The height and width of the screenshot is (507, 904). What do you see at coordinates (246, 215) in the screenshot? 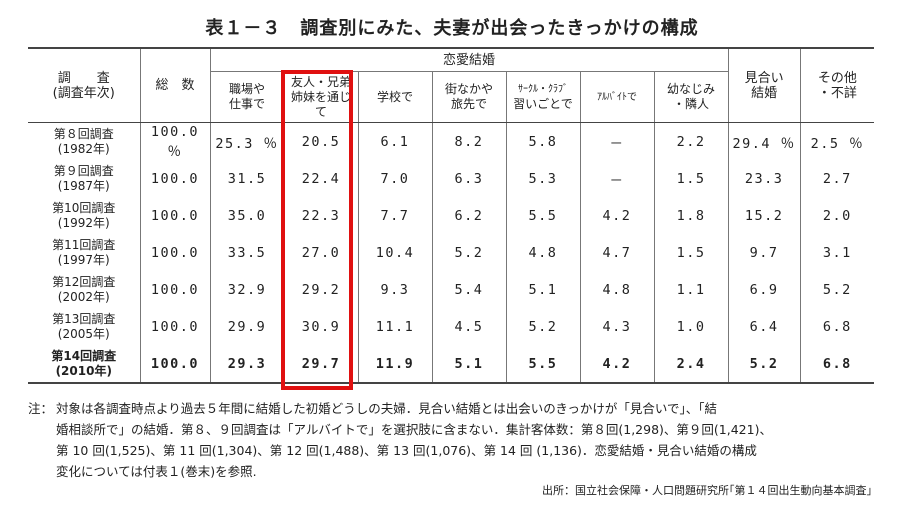
I see `value-cell: 35.0` at bounding box center [246, 215].